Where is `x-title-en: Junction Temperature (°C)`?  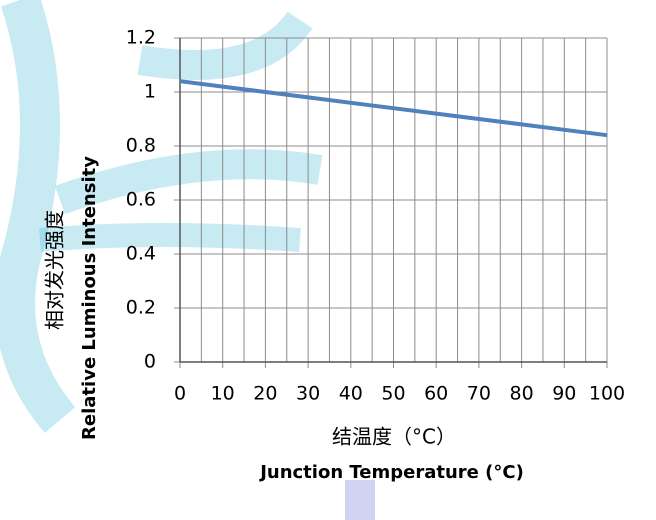
x-title-en: Junction Temperature (°C) is located at coordinates (391, 472).